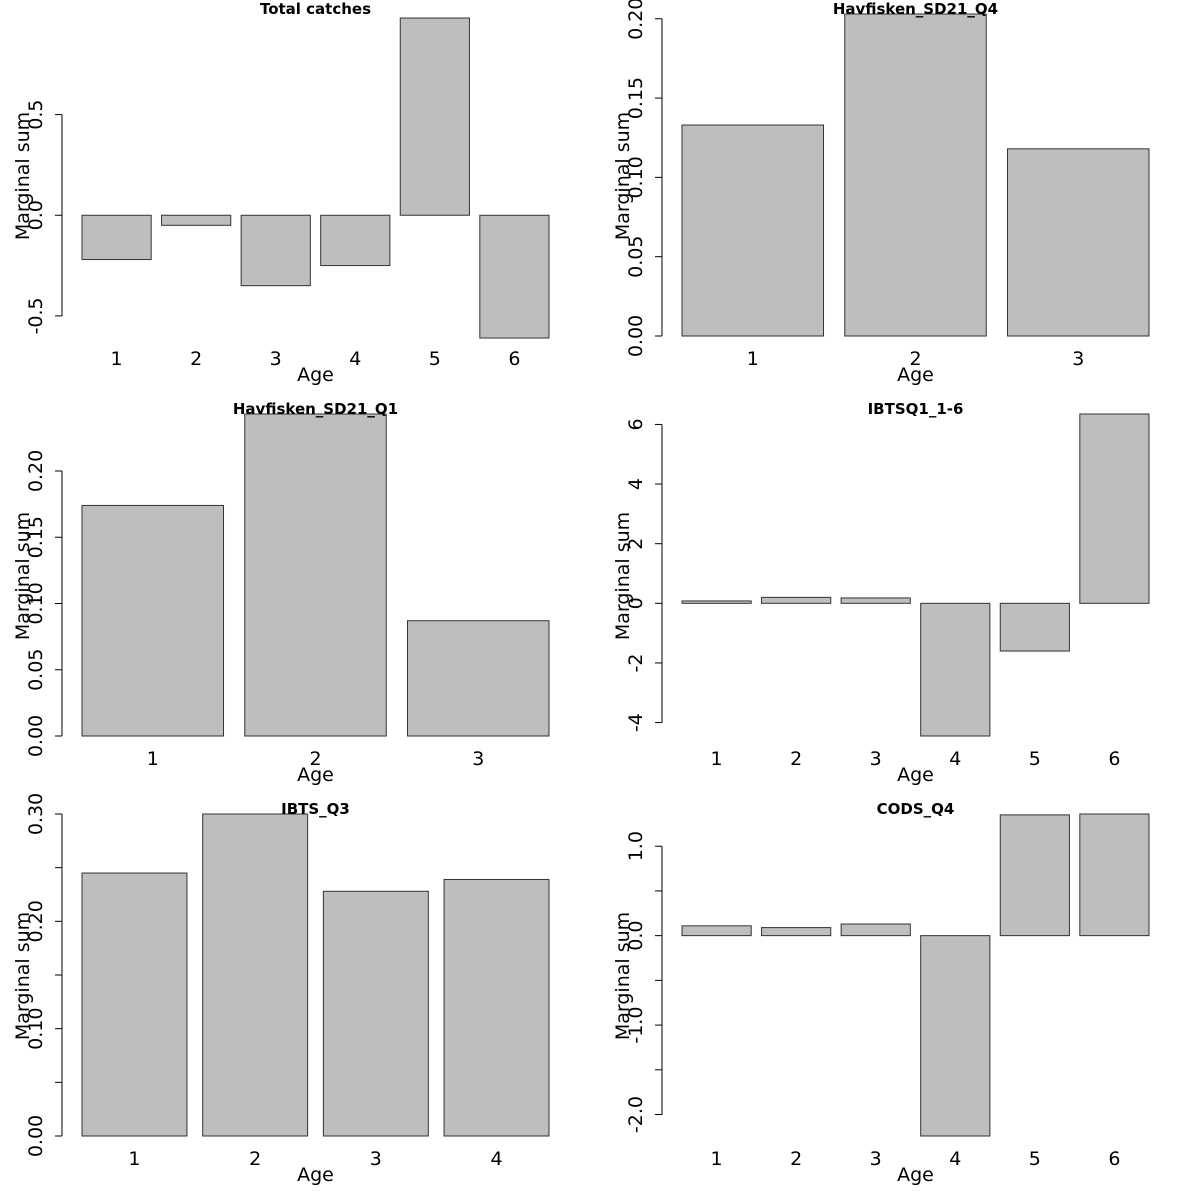 The width and height of the screenshot is (1200, 1200). What do you see at coordinates (636, 1025) in the screenshot?
I see `y-tick-label: -1.0` at bounding box center [636, 1025].